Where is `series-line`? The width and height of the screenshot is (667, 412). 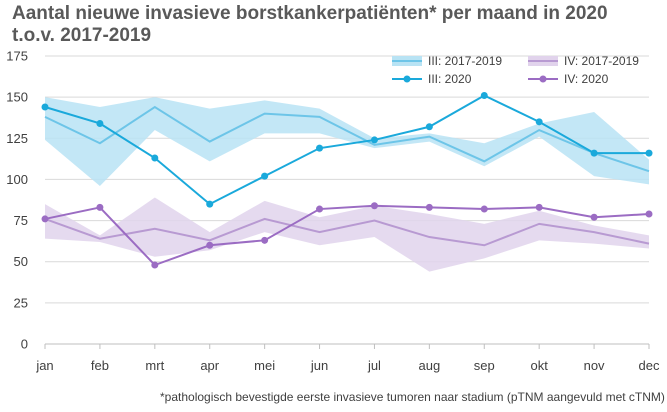
series-line is located at coordinates (347, 235).